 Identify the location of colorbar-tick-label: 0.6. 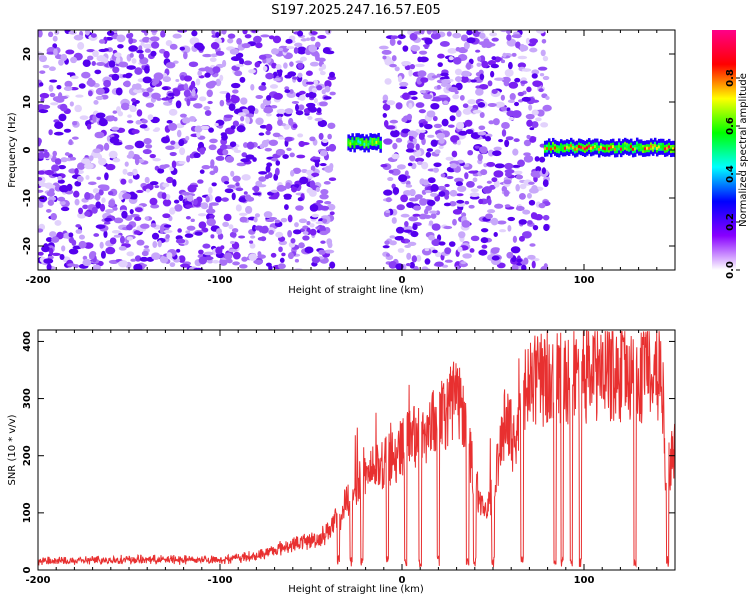
(730, 126).